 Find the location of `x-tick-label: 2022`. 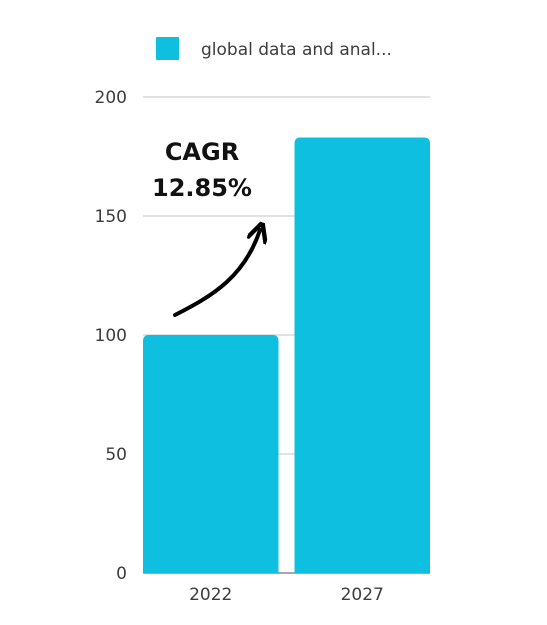

x-tick-label: 2022 is located at coordinates (210, 595).